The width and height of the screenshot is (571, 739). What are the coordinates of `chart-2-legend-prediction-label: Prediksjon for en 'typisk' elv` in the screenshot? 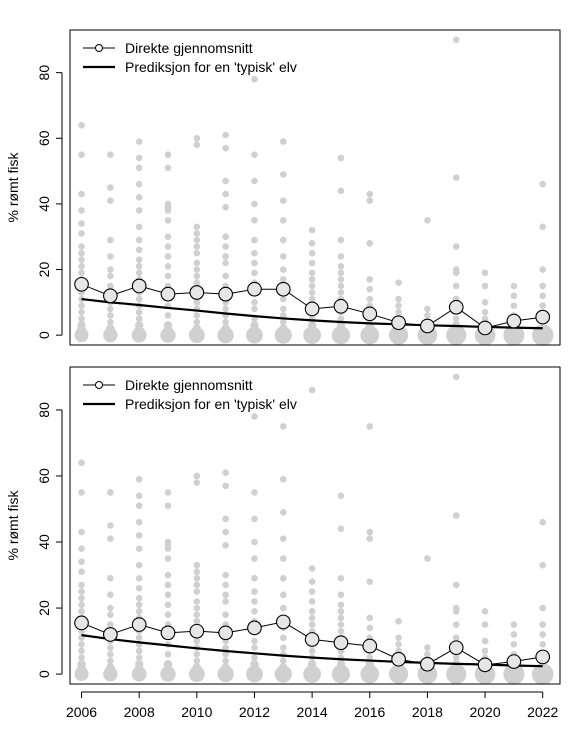 It's located at (211, 404).